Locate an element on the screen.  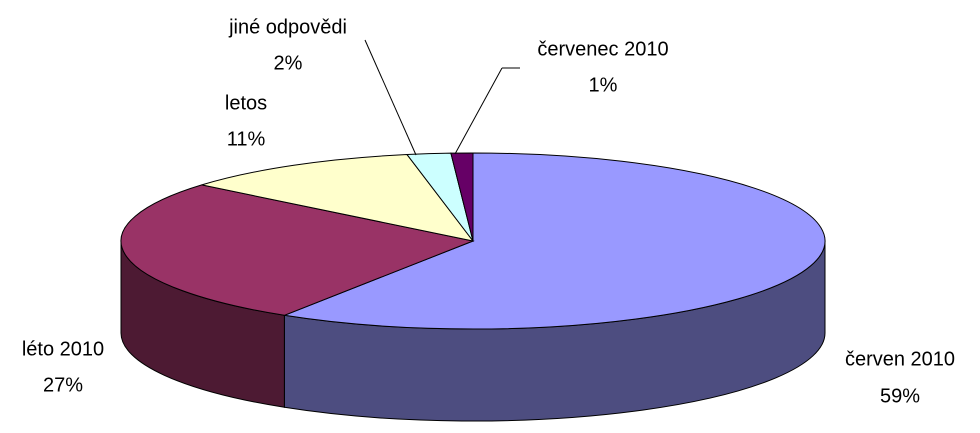
value-label: 59% is located at coordinates (900, 396).